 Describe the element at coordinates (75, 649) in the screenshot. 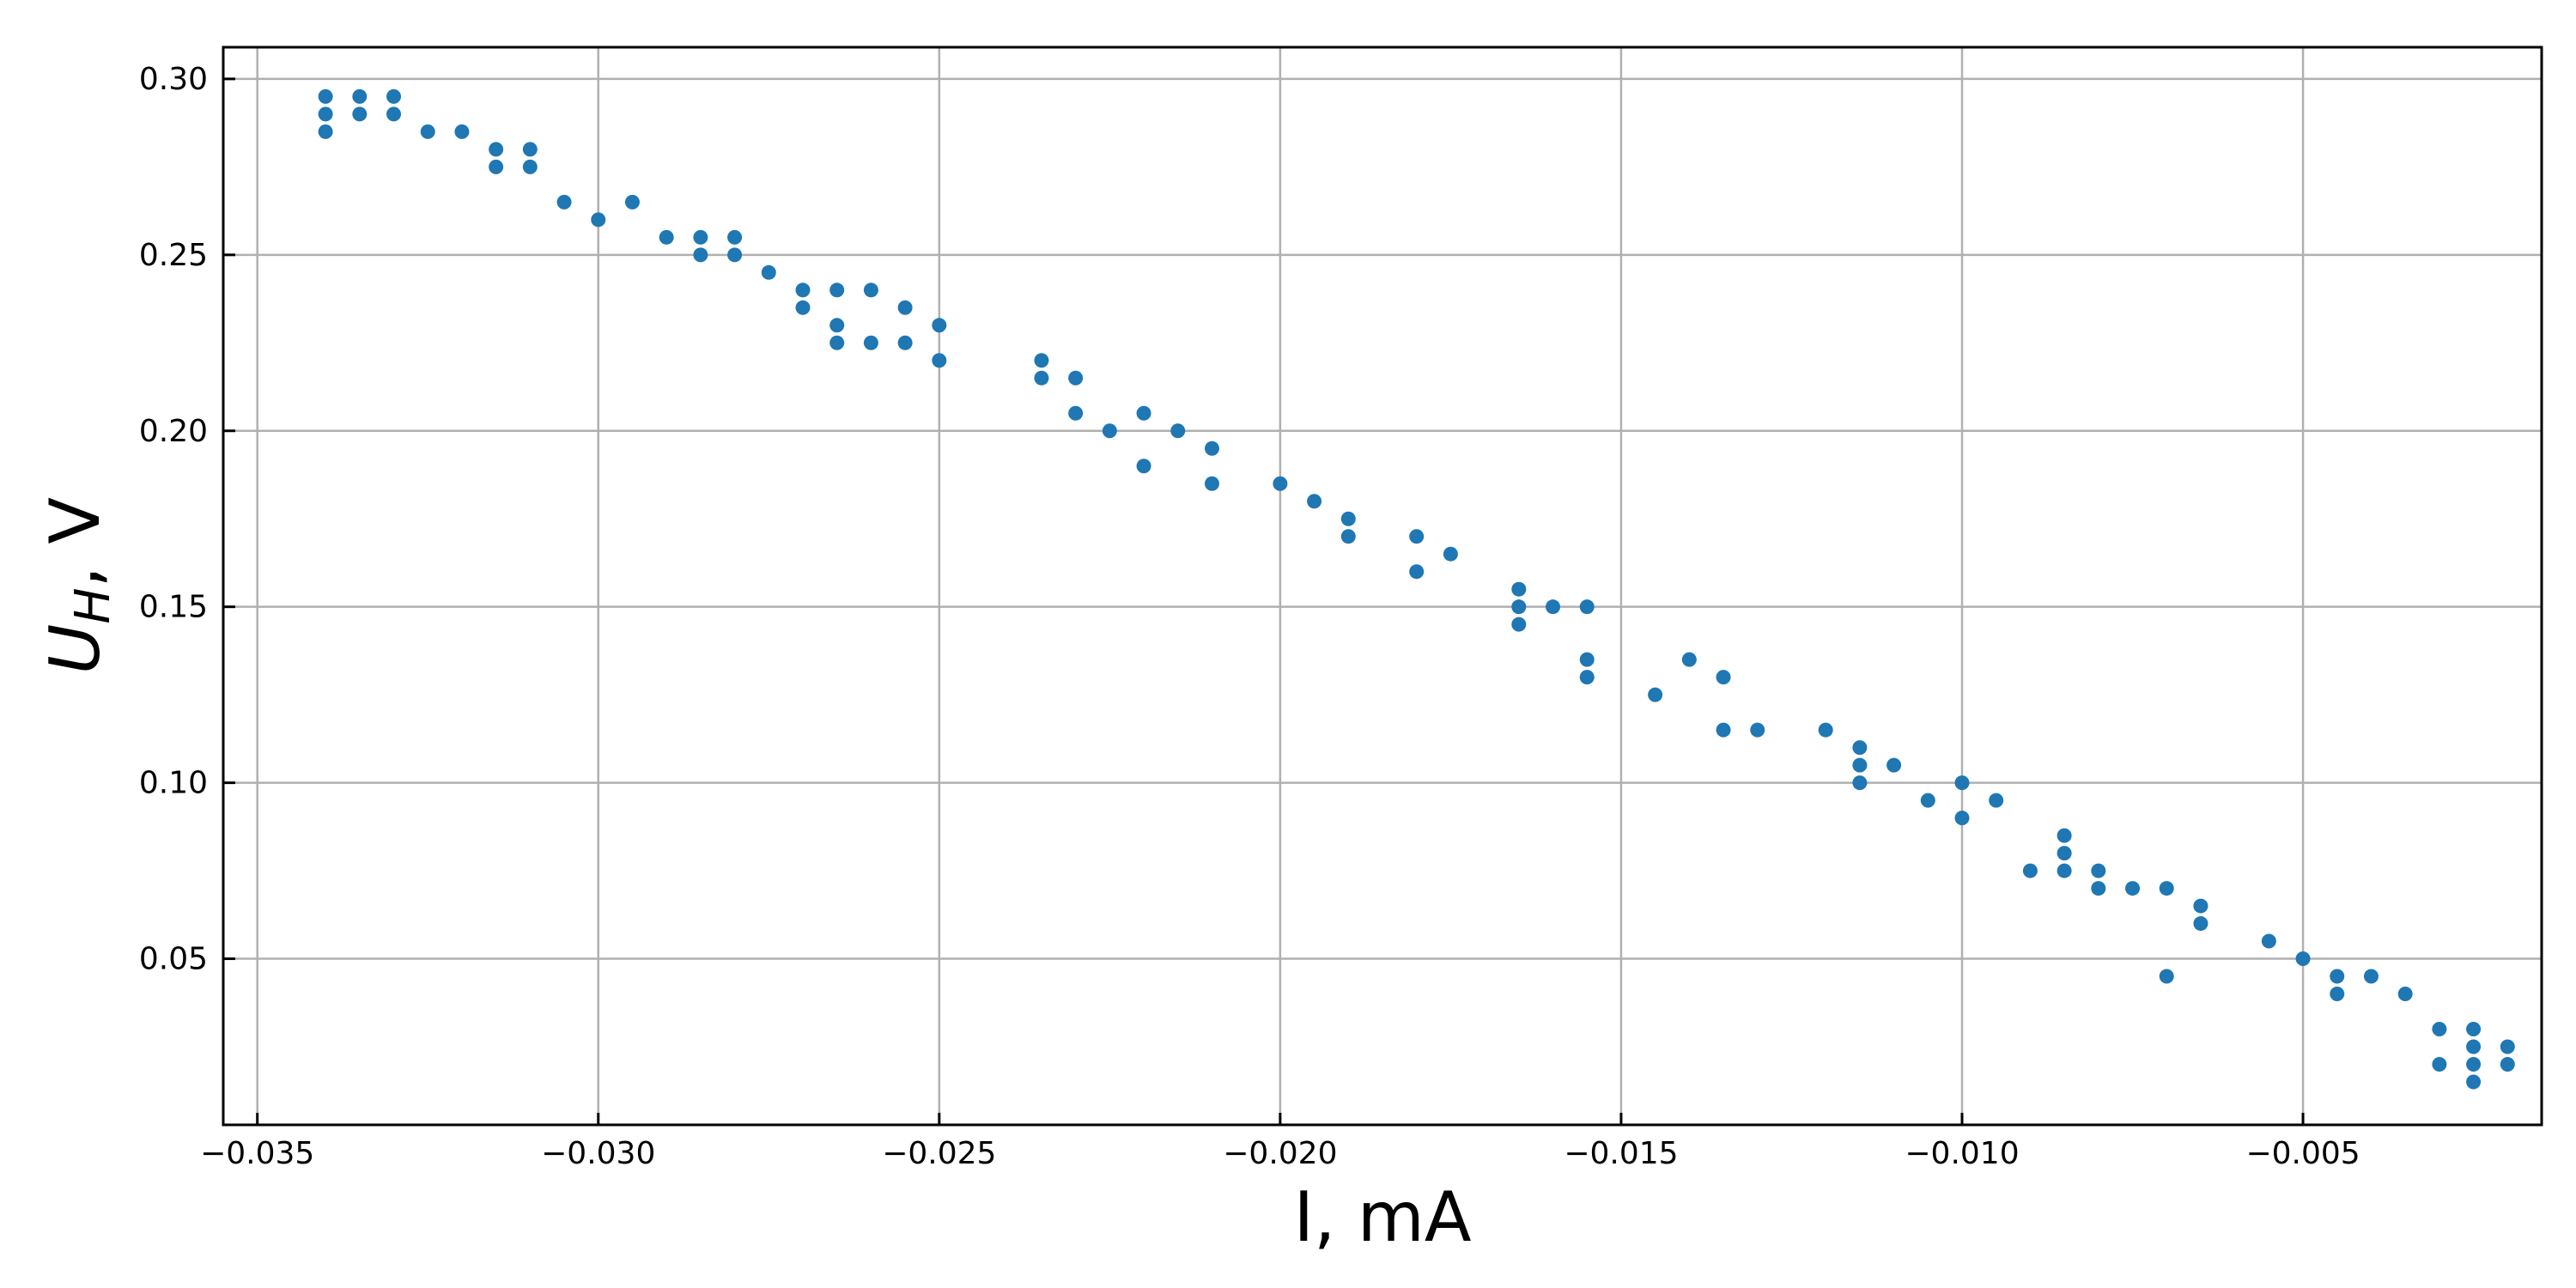

I see `y-axis-label-main: U` at that location.